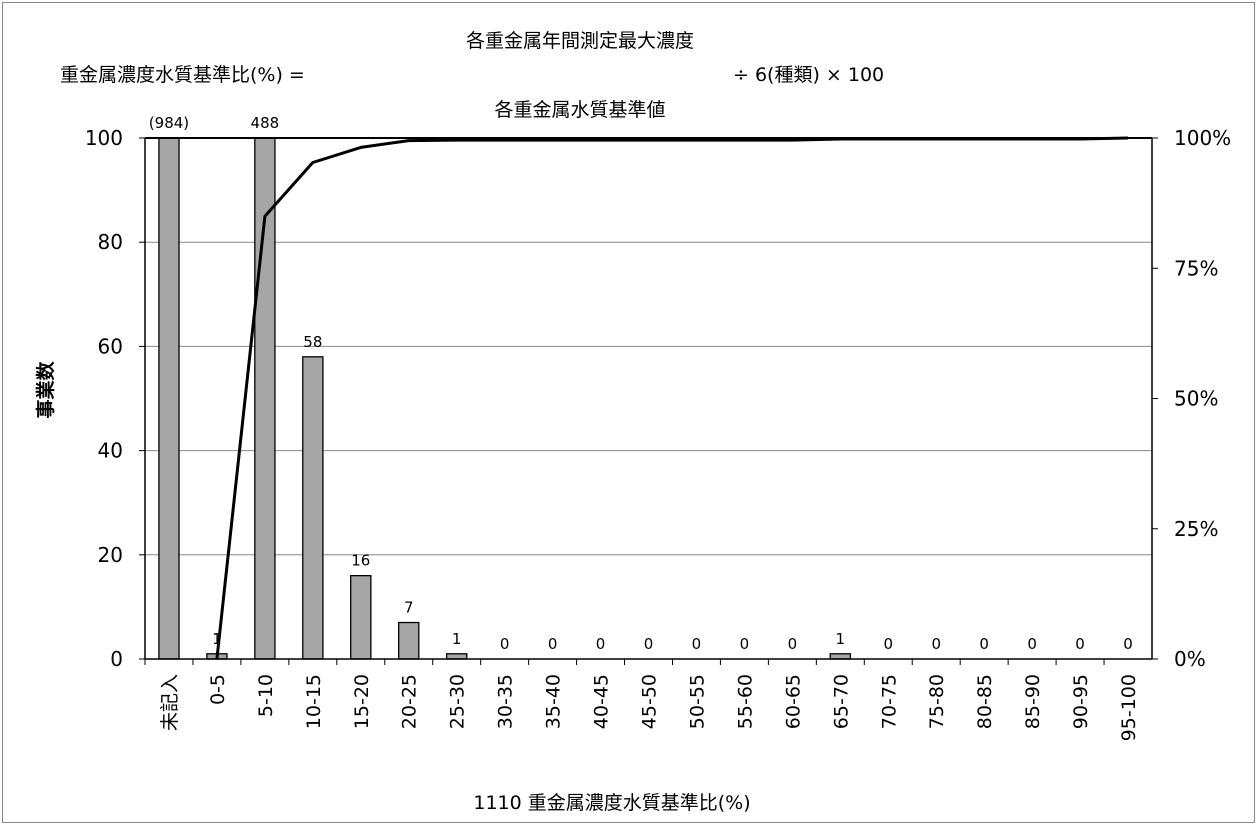 The image size is (1259, 825). I want to click on y-tick-label: 60, so click(110, 346).